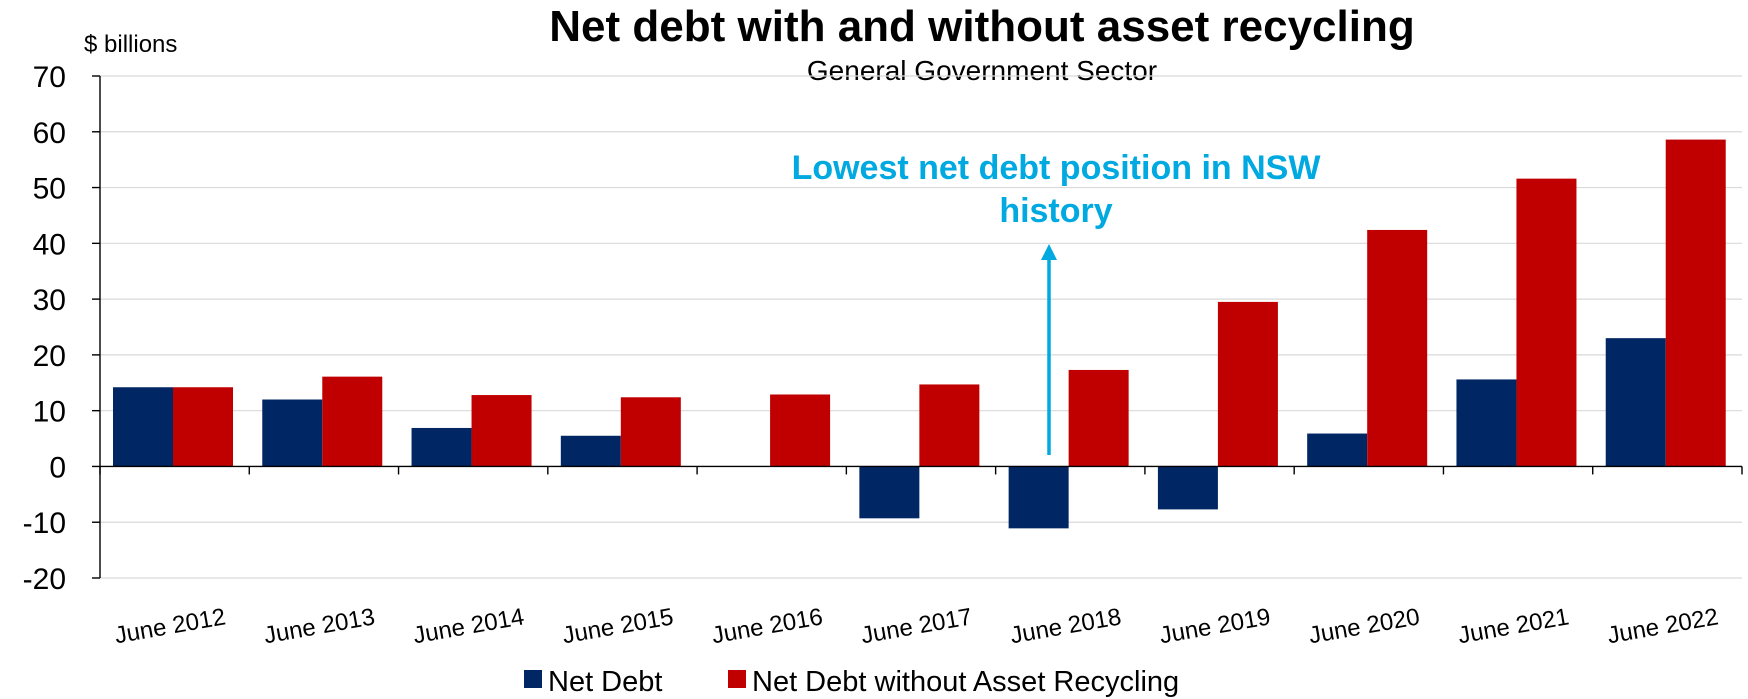 The width and height of the screenshot is (1748, 699). Describe the element at coordinates (49, 300) in the screenshot. I see `y-tick-label: 30` at that location.